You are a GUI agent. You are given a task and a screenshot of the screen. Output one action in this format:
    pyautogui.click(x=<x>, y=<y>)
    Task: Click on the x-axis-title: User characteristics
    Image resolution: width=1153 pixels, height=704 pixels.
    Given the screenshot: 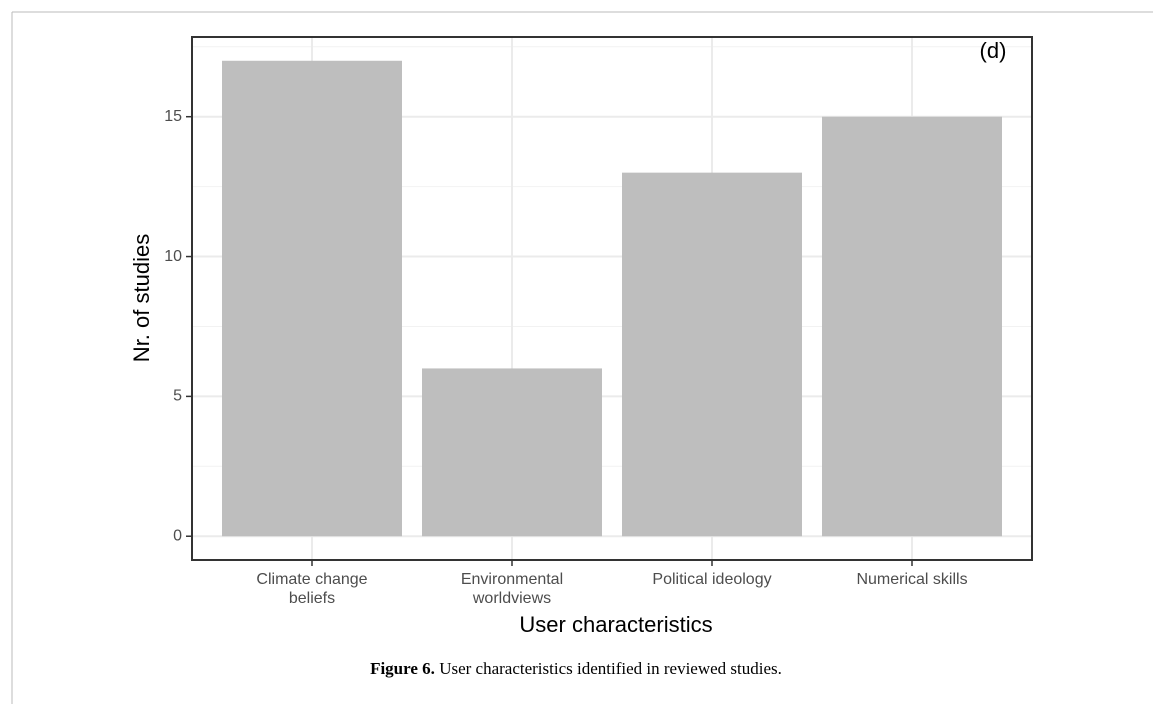 What is the action you would take?
    pyautogui.click(x=615, y=624)
    